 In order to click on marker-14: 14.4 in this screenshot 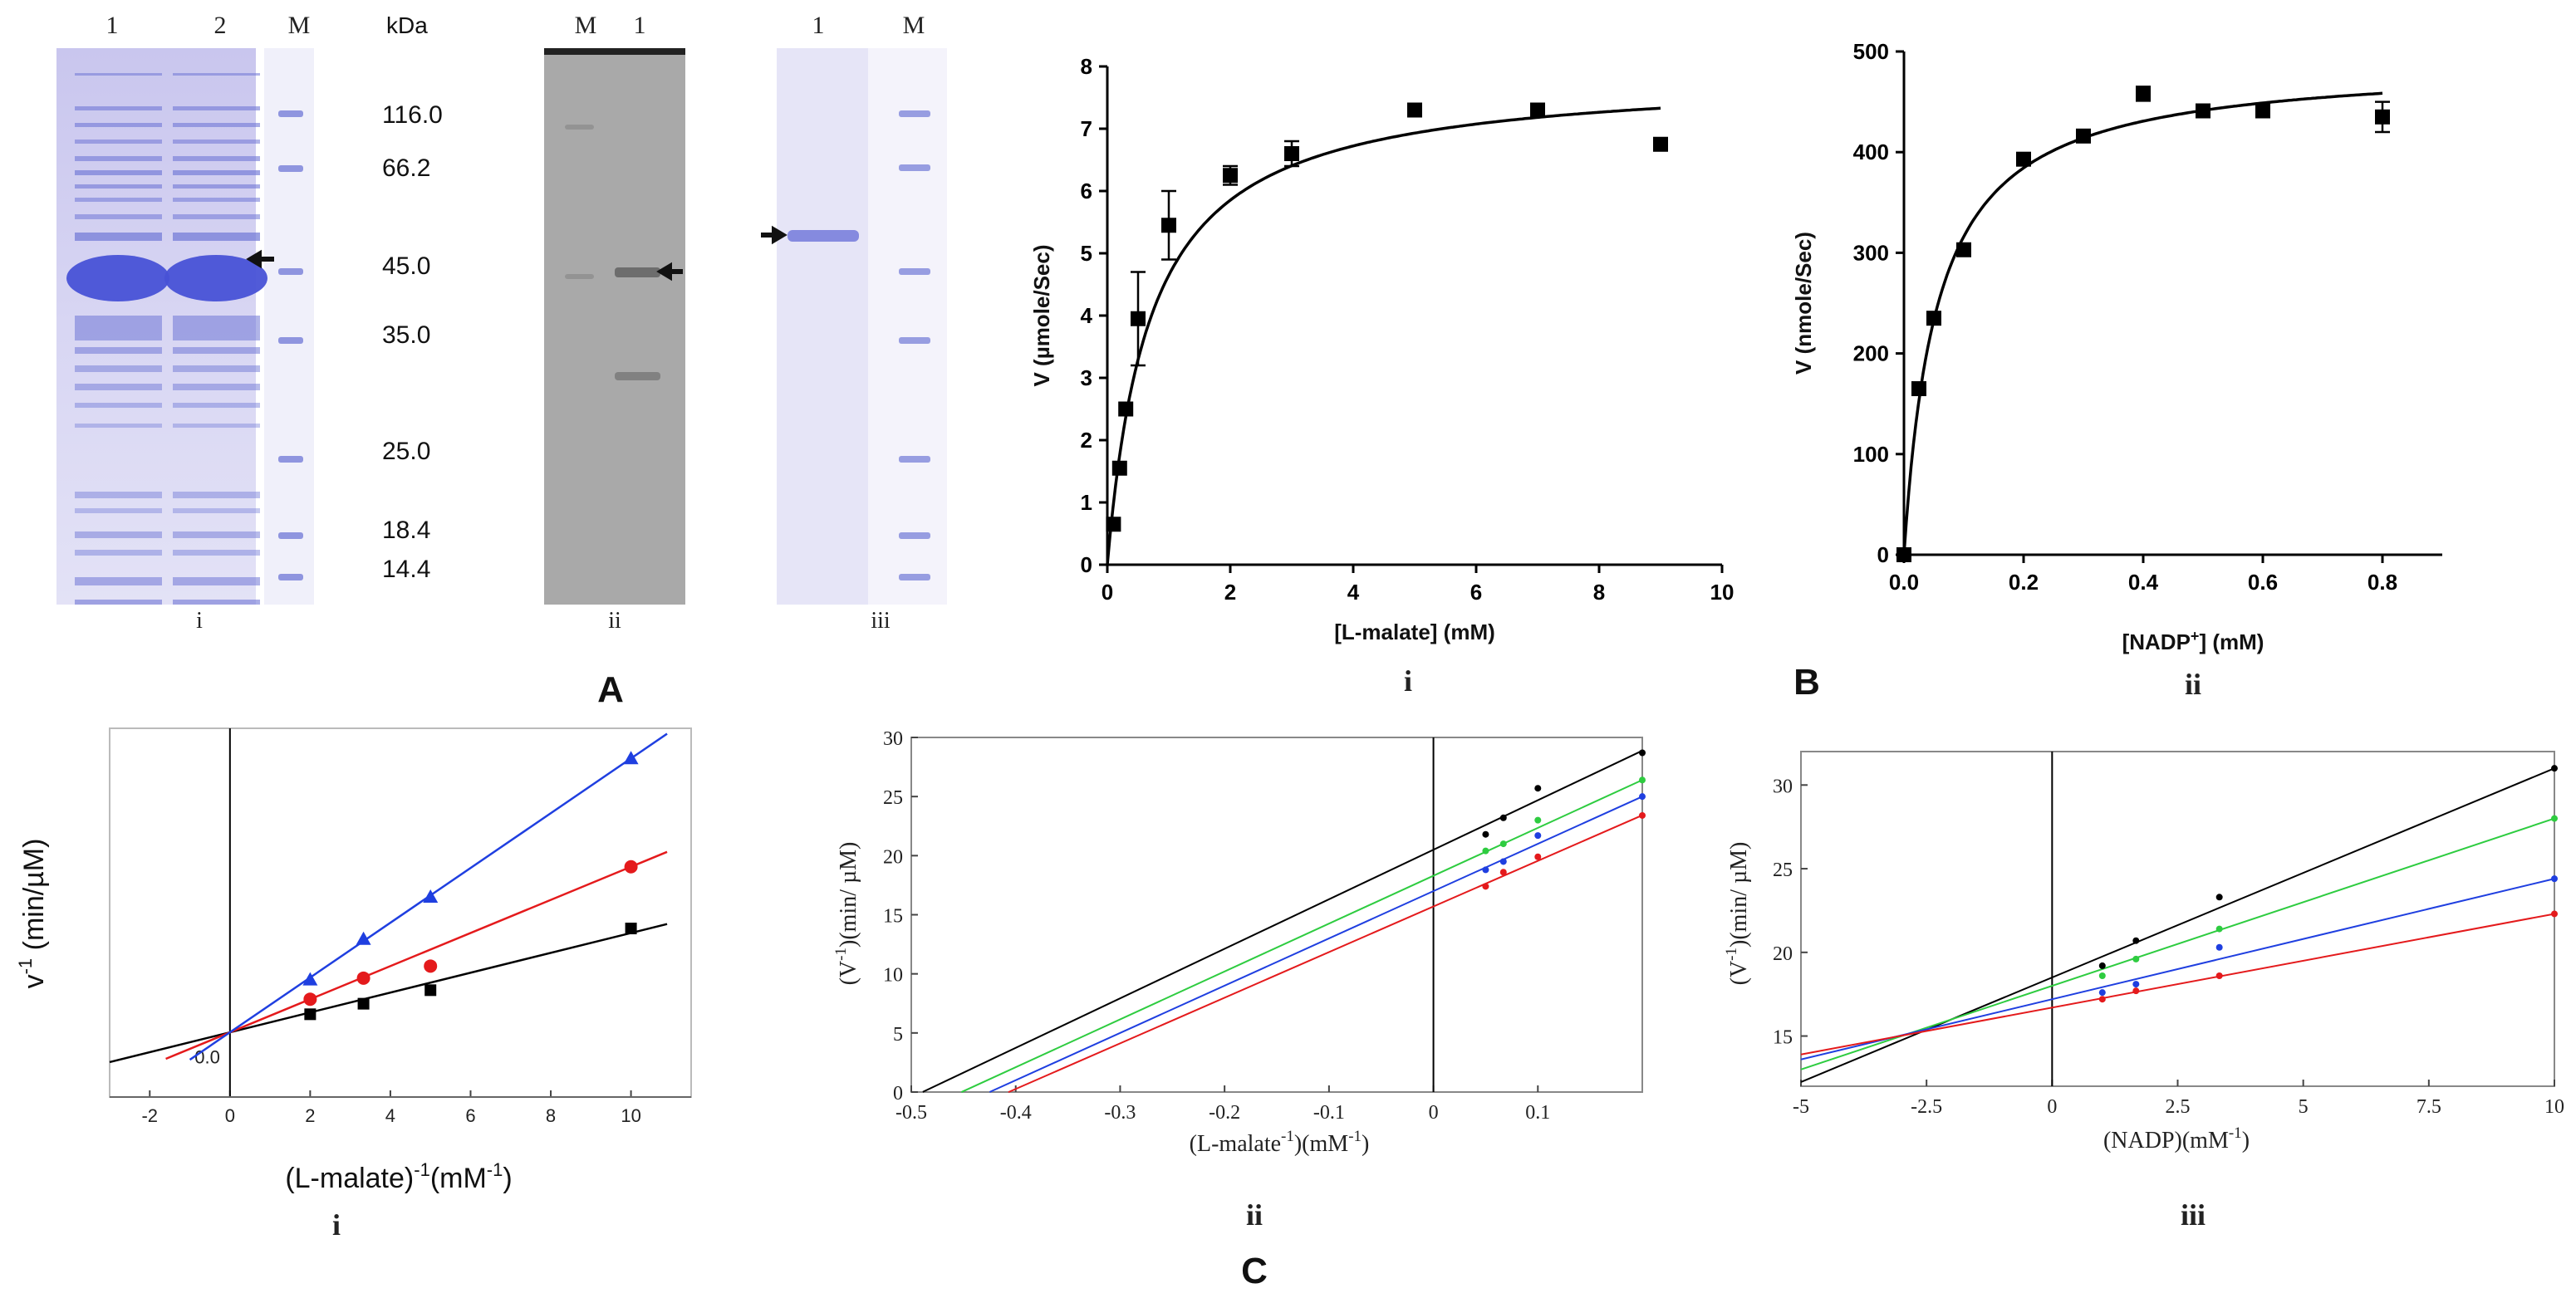, I will do `click(406, 569)`.